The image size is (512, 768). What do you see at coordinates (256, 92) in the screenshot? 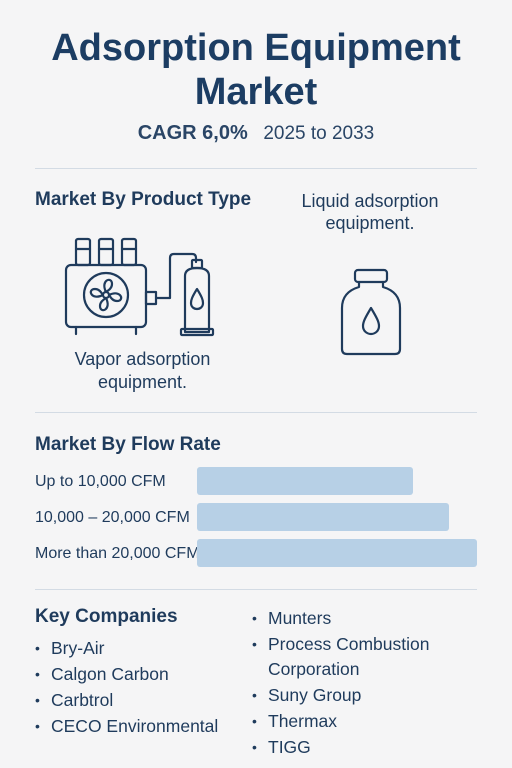
I see `title-line-2: Market` at bounding box center [256, 92].